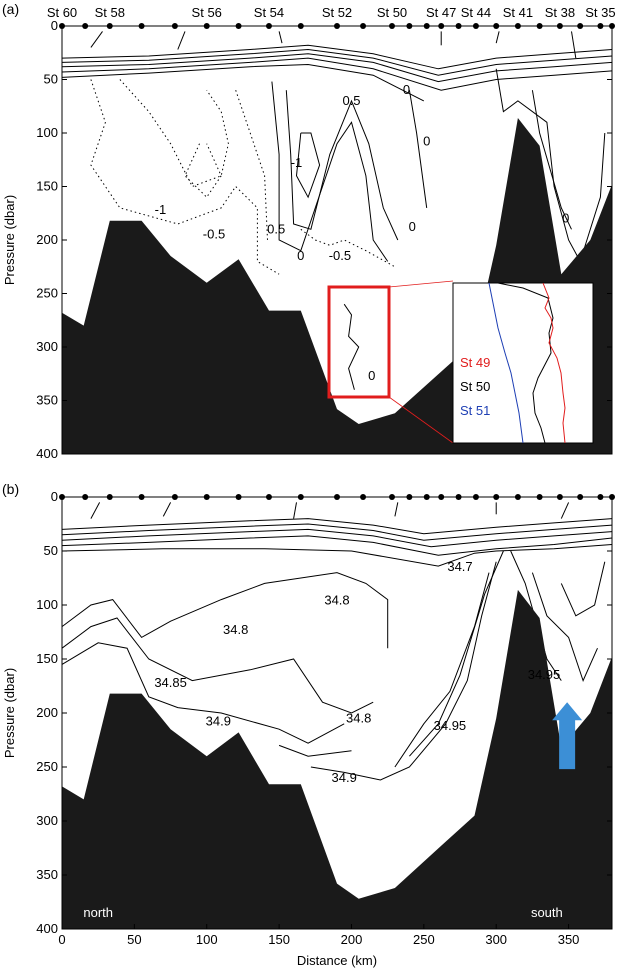 This screenshot has width=628, height=971. I want to click on y-tick-label: 350, so click(47, 400).